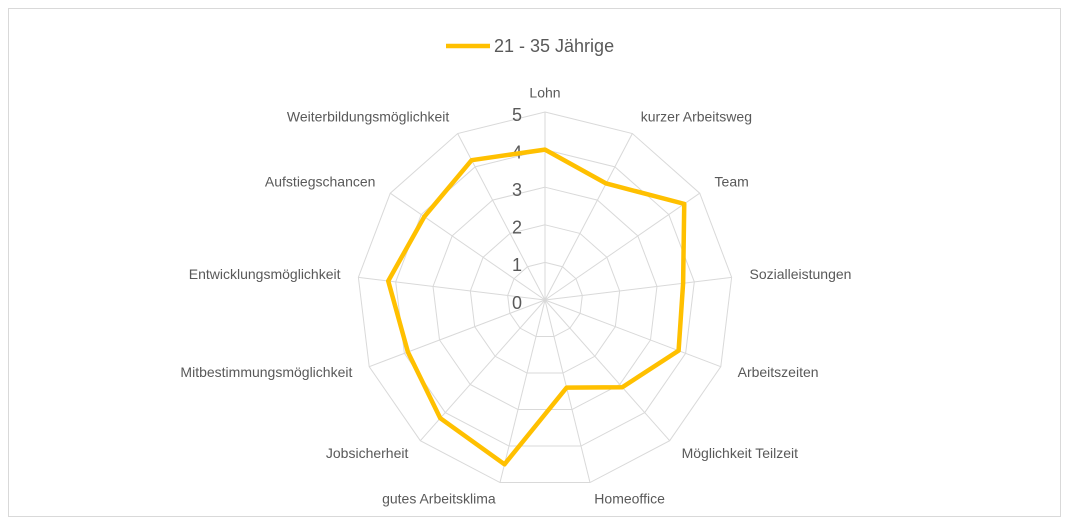  I want to click on r-tick-label: 0, so click(517, 303).